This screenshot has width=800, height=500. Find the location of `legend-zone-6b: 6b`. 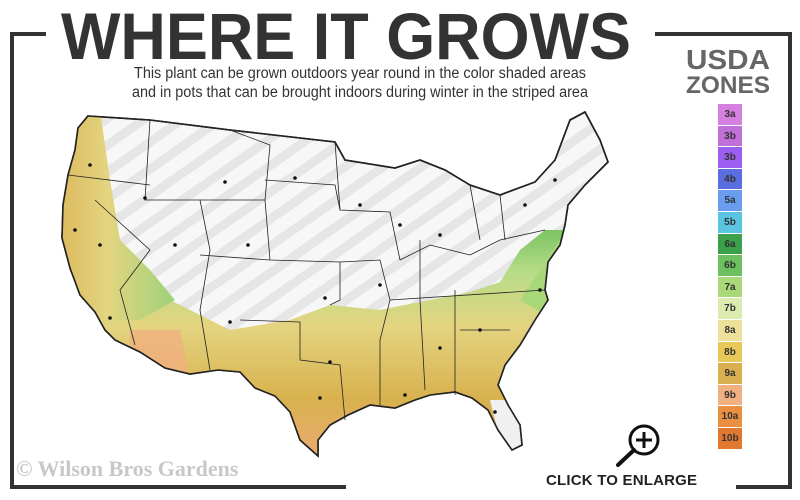

legend-zone-6b: 6b is located at coordinates (730, 265).